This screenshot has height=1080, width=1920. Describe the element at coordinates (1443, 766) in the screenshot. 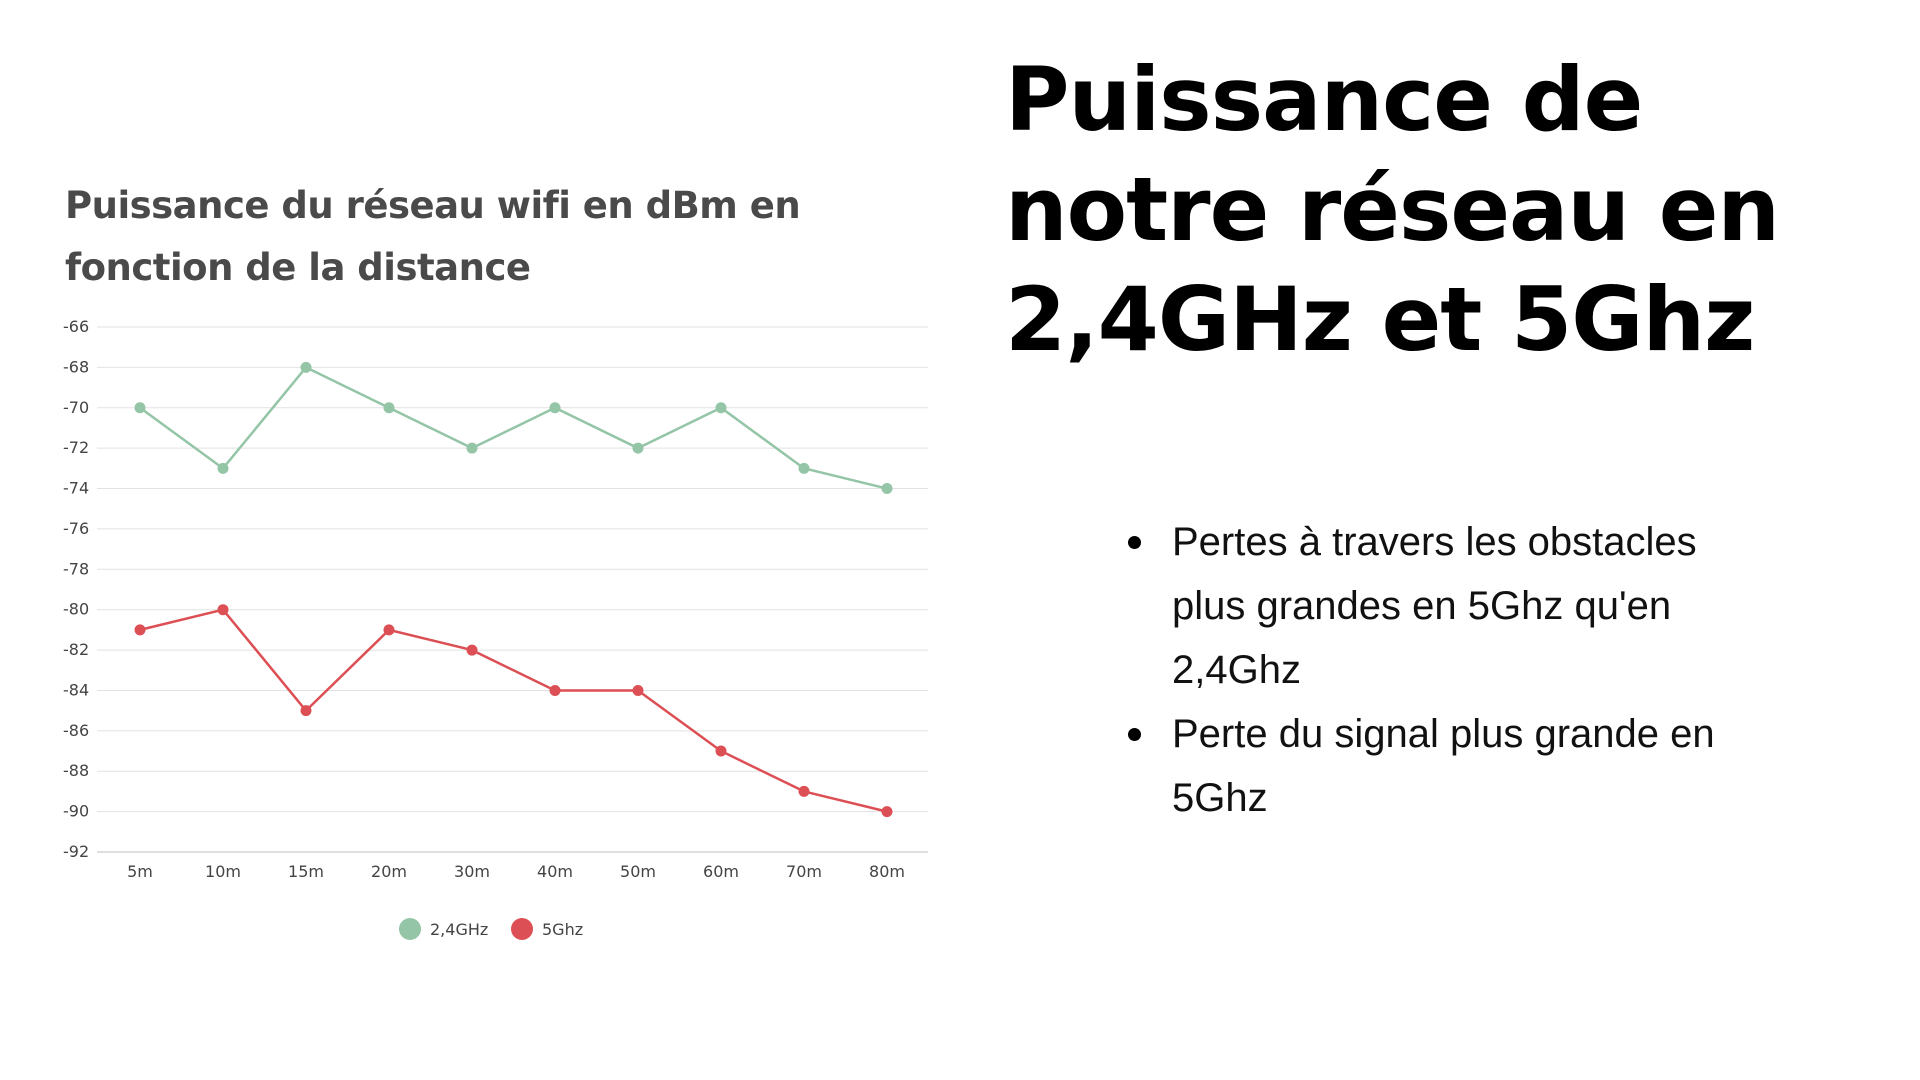

I see `bullet-text: Perte du signal plus grande en 5Ghz` at that location.